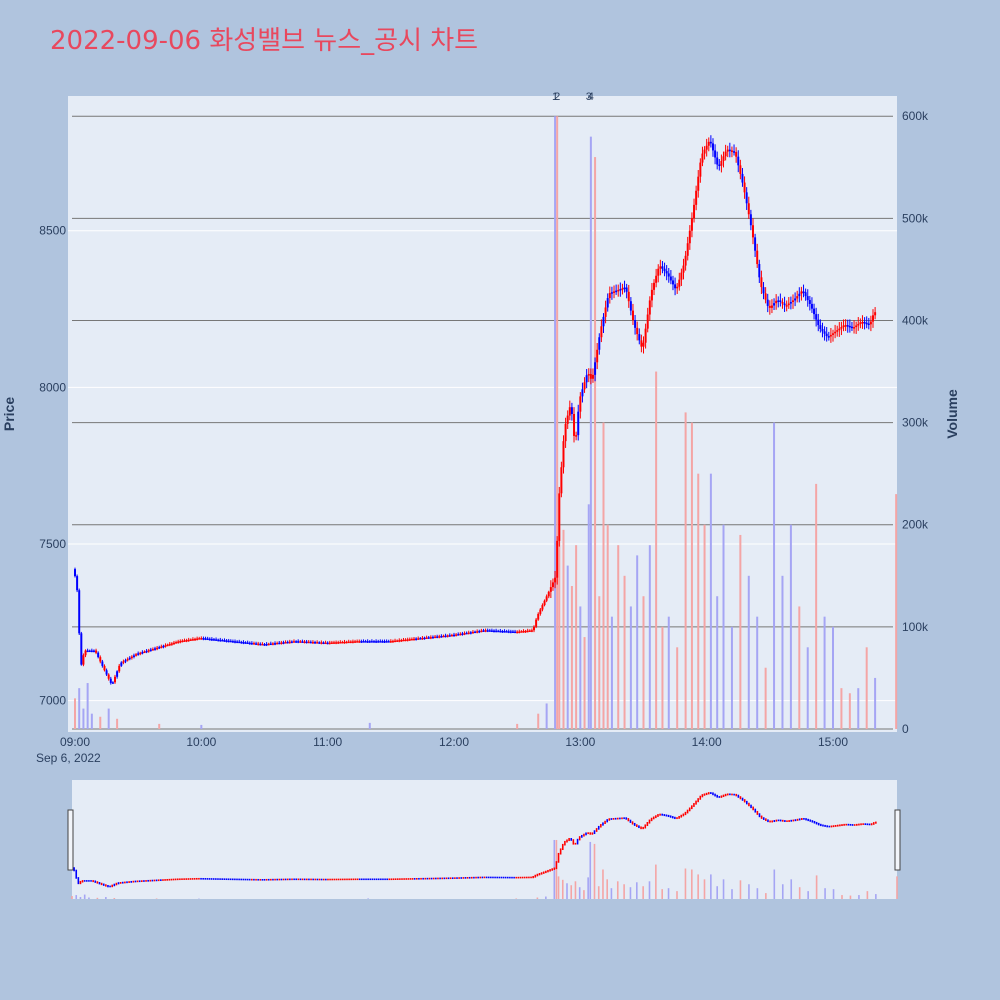 This screenshot has width=1000, height=1000. What do you see at coordinates (484, 839) in the screenshot?
I see `range-slider` at bounding box center [484, 839].